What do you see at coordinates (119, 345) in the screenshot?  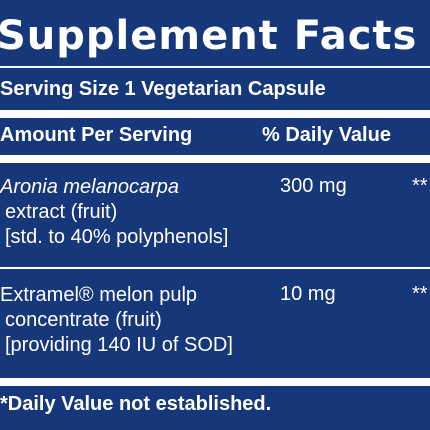 I see `ingredient-standardization: [providing 140 IU of SOD]` at bounding box center [119, 345].